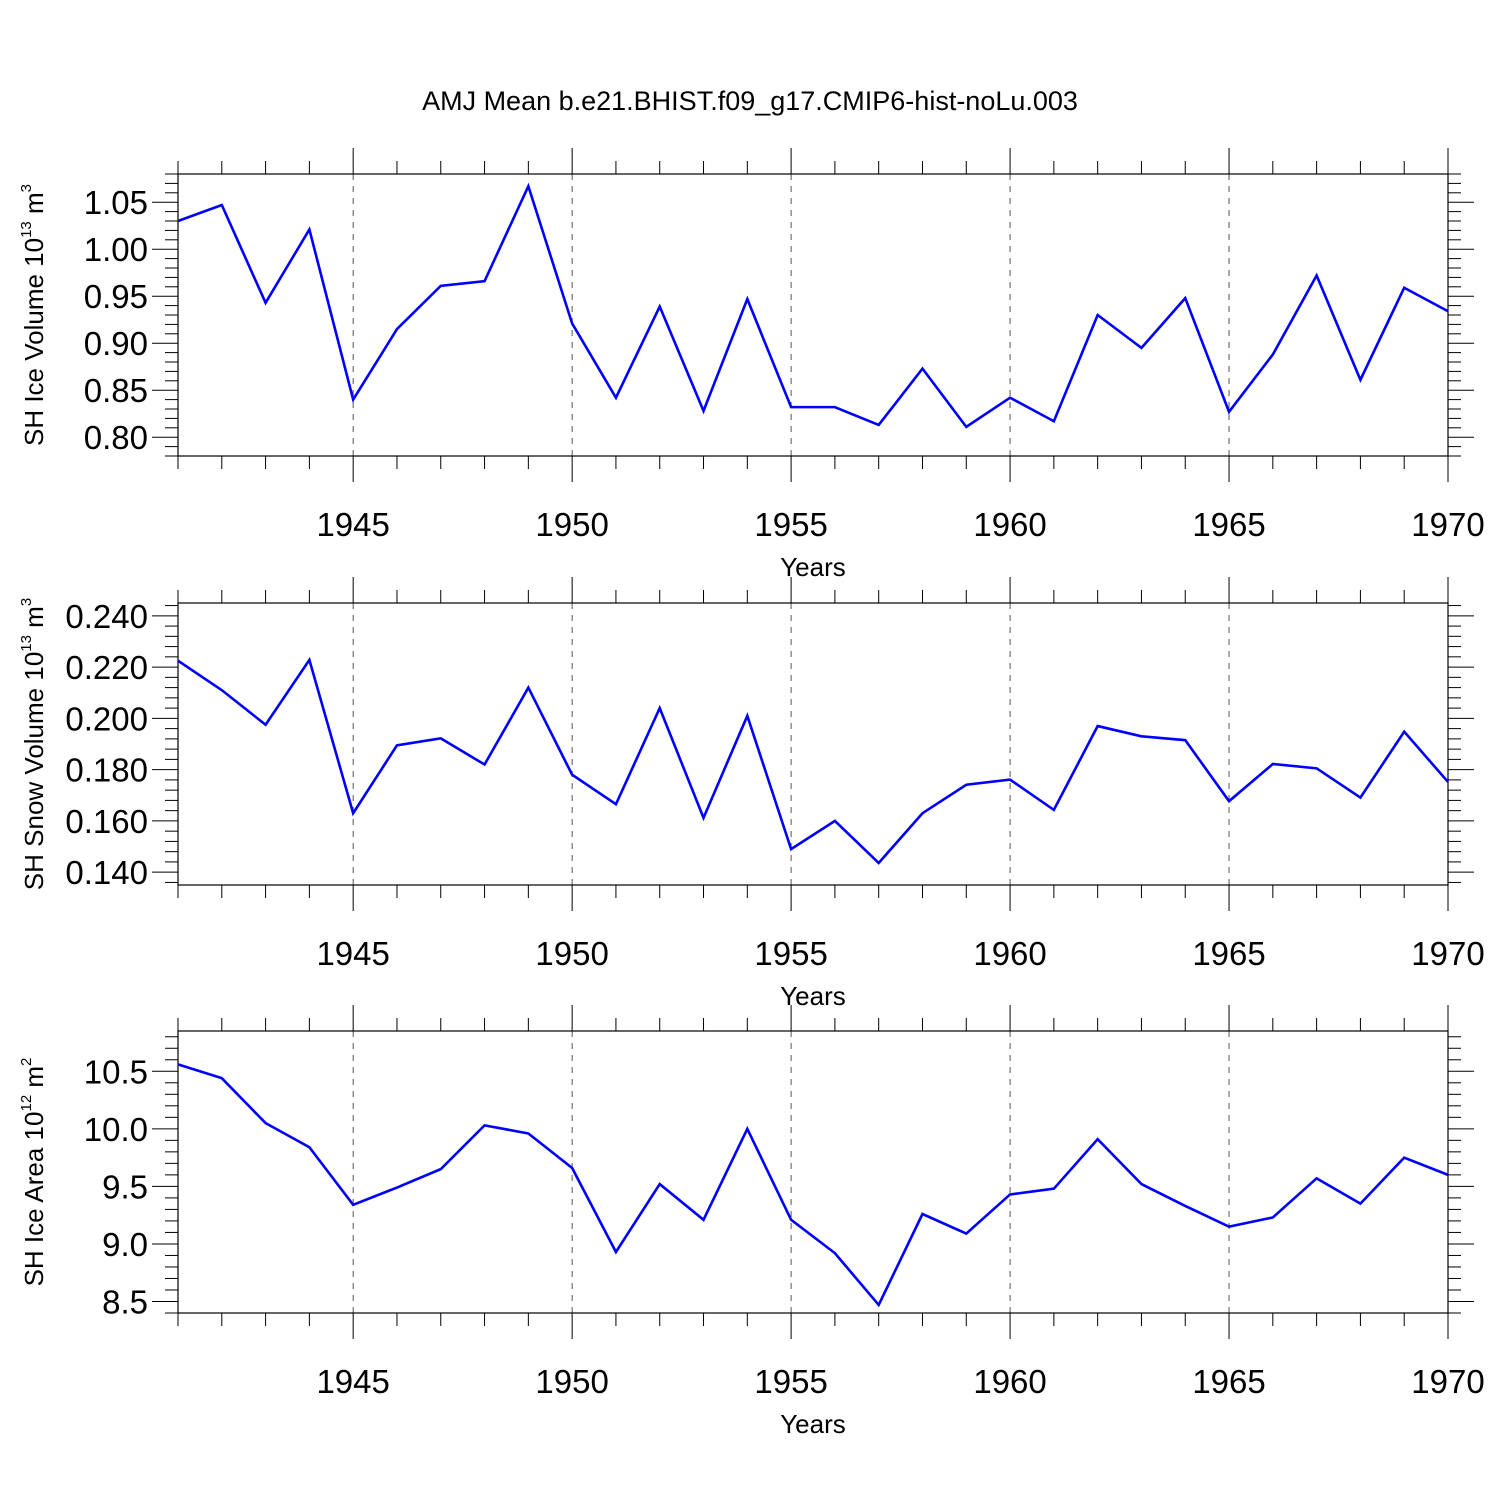  Describe the element at coordinates (106, 667) in the screenshot. I see `y-tick-label: 0.220` at that location.